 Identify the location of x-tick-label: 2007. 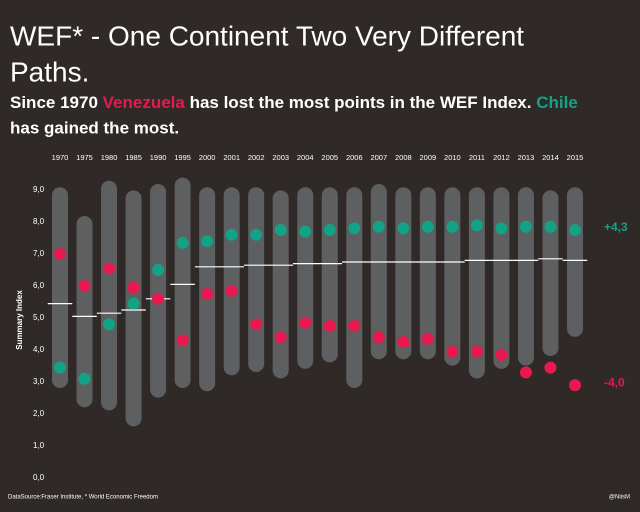
(378, 157).